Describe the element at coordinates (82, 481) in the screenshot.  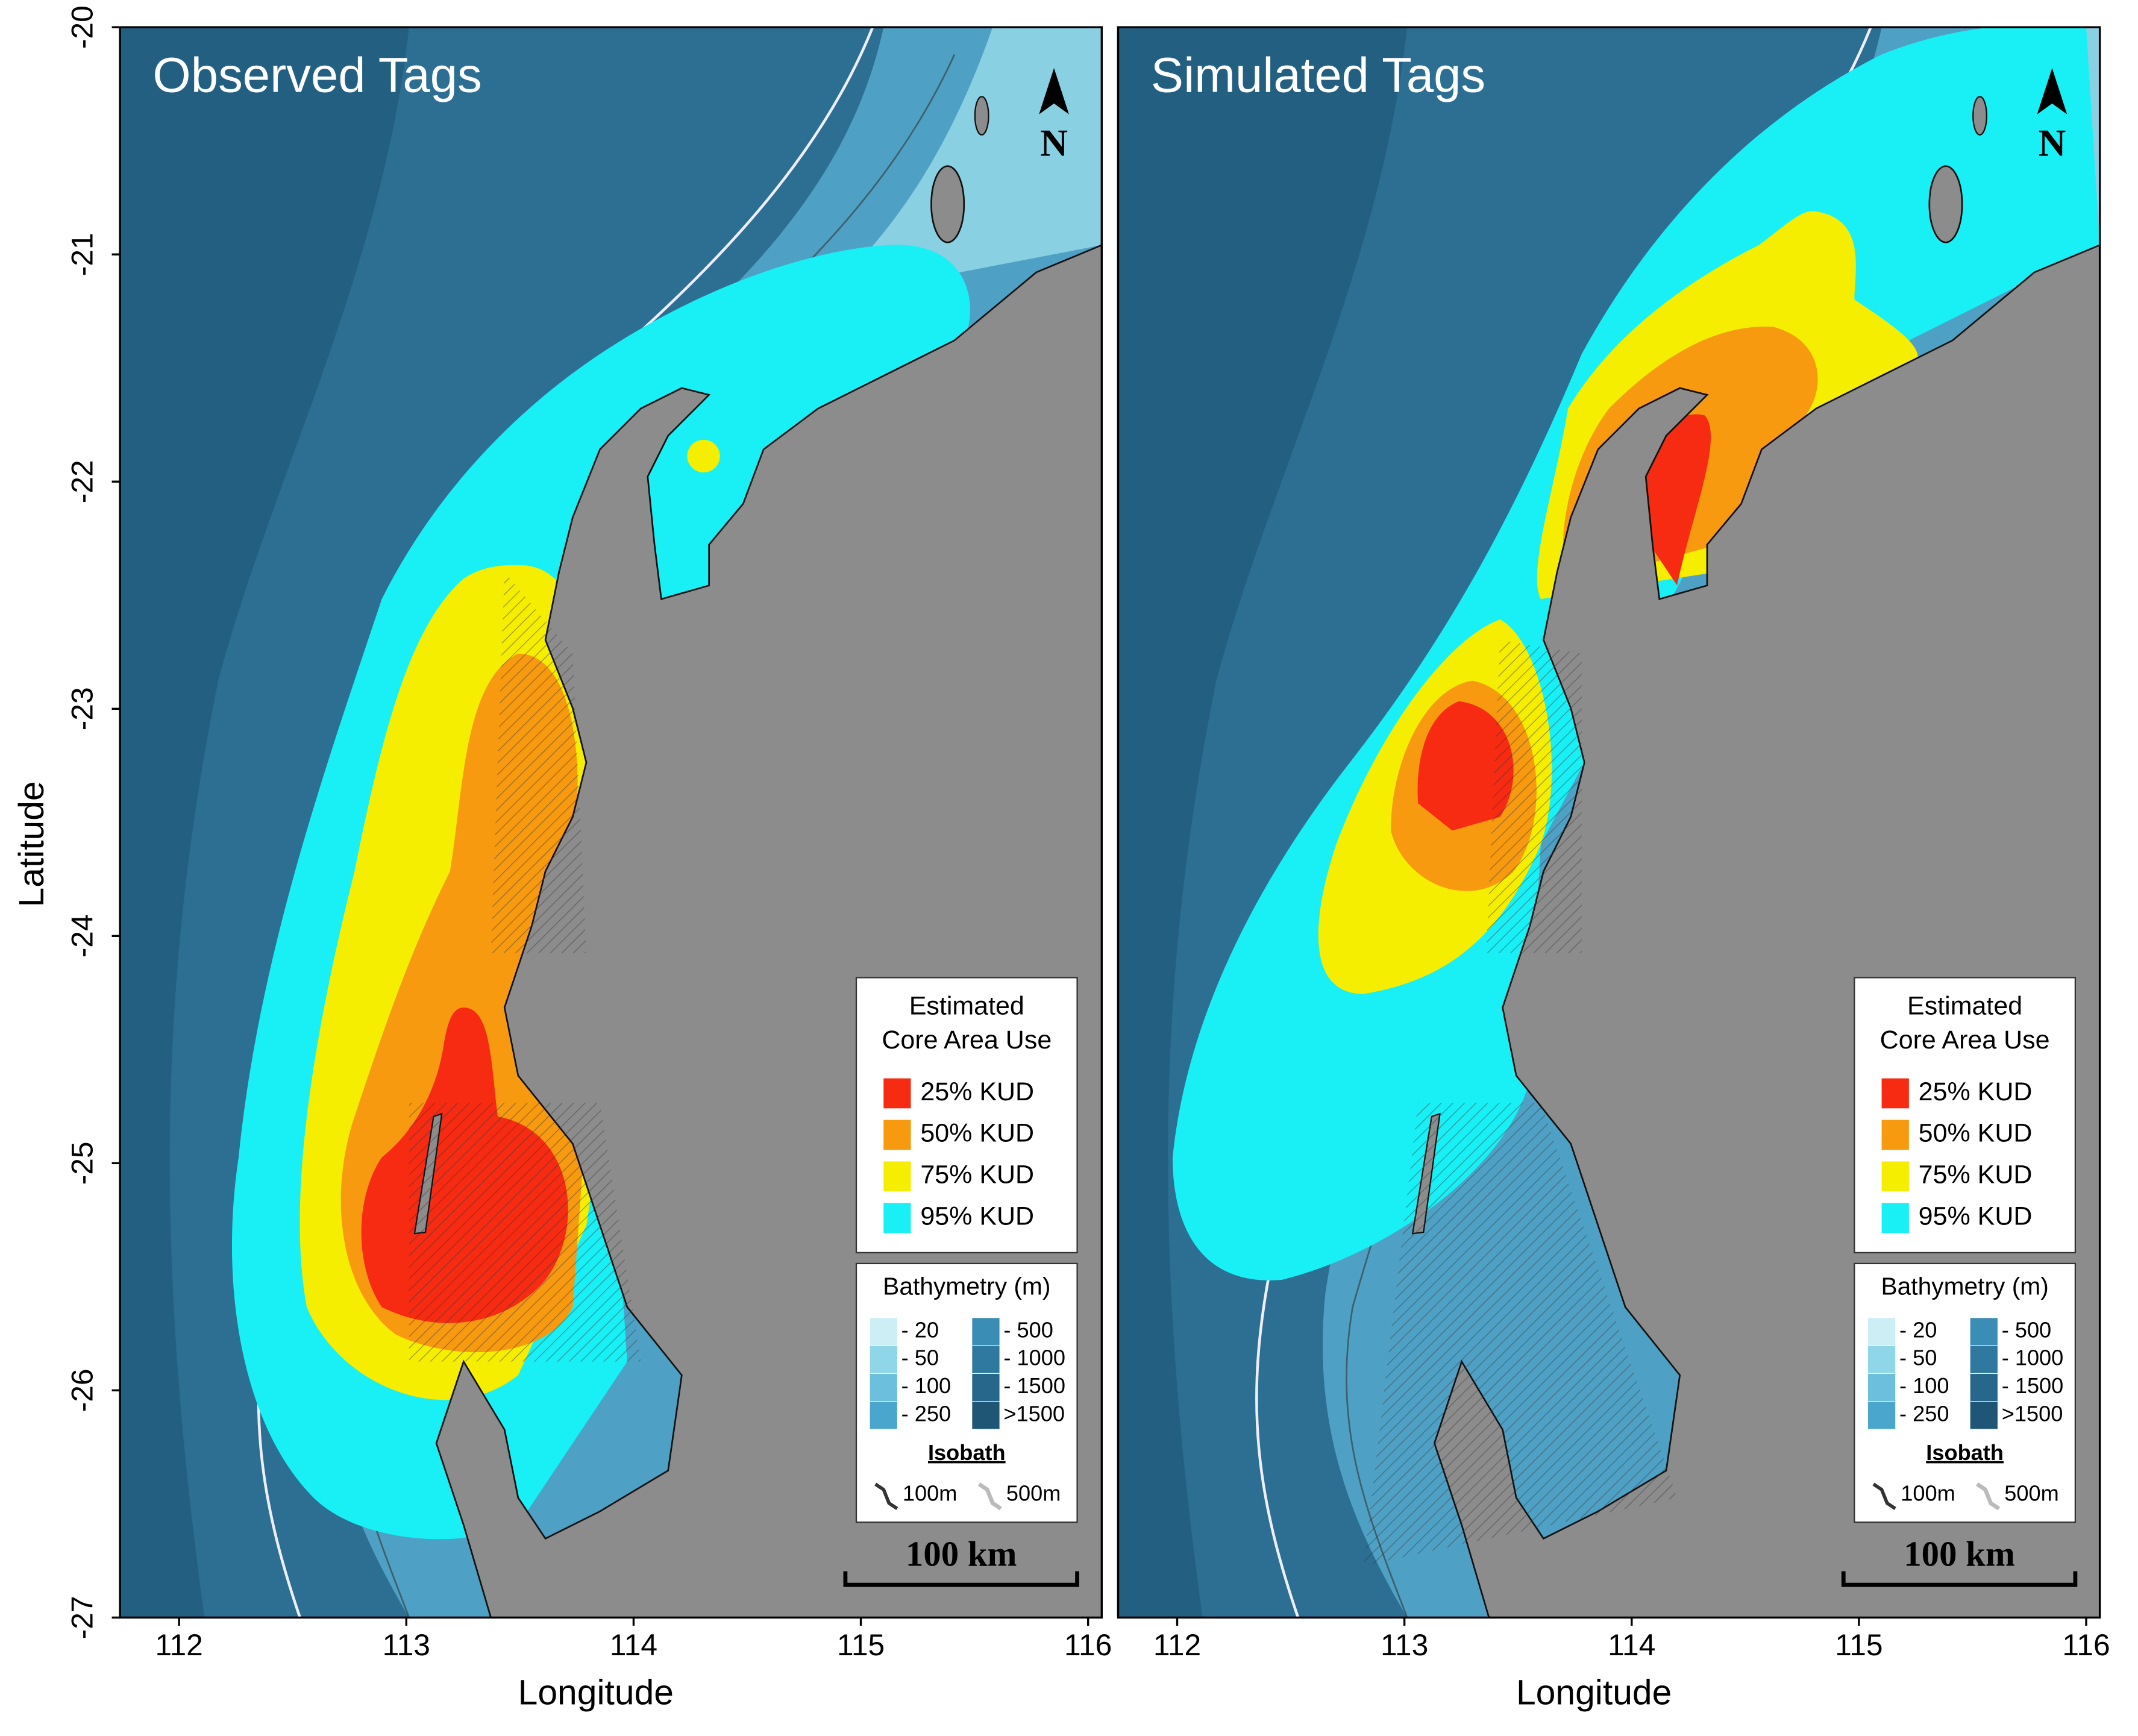
I see `y-tick-label: -22` at that location.